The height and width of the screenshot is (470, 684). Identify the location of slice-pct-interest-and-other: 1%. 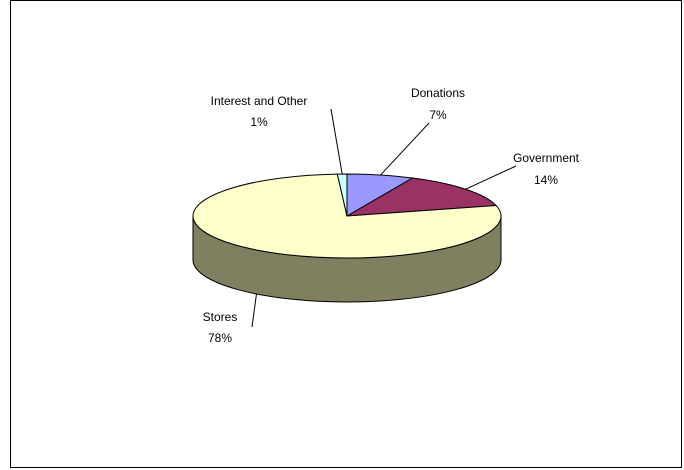
(259, 122).